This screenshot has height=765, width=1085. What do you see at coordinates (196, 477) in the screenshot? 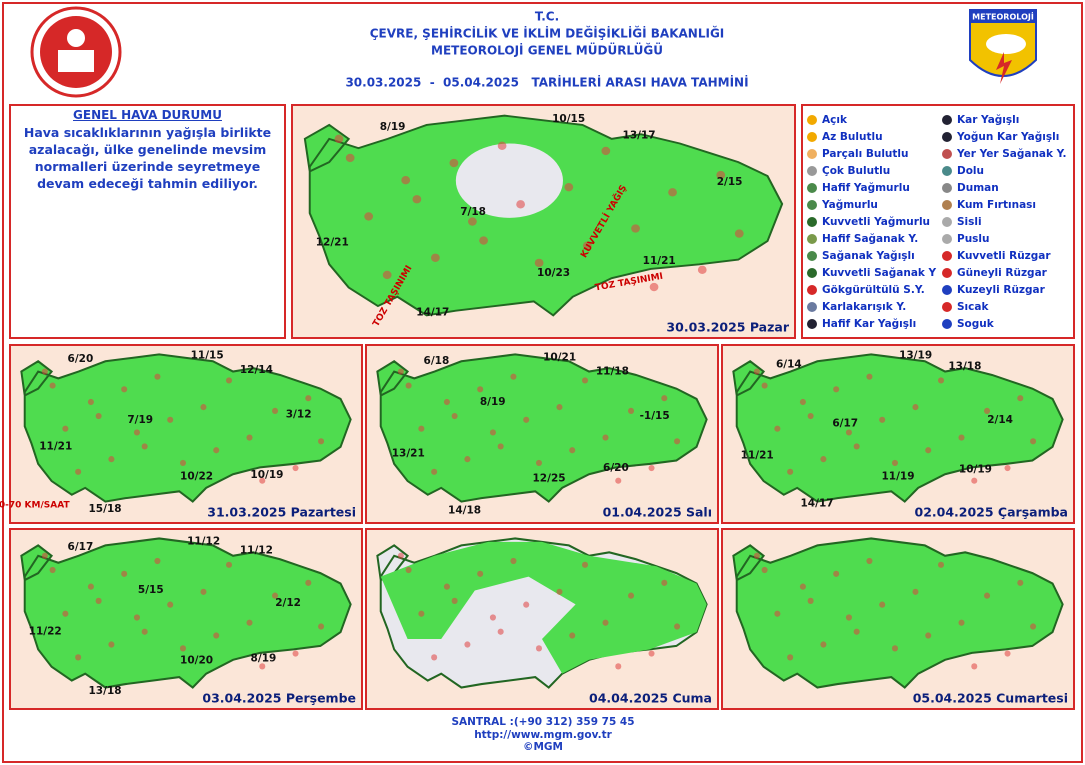
I see `temperature: 10/22` at bounding box center [196, 477].